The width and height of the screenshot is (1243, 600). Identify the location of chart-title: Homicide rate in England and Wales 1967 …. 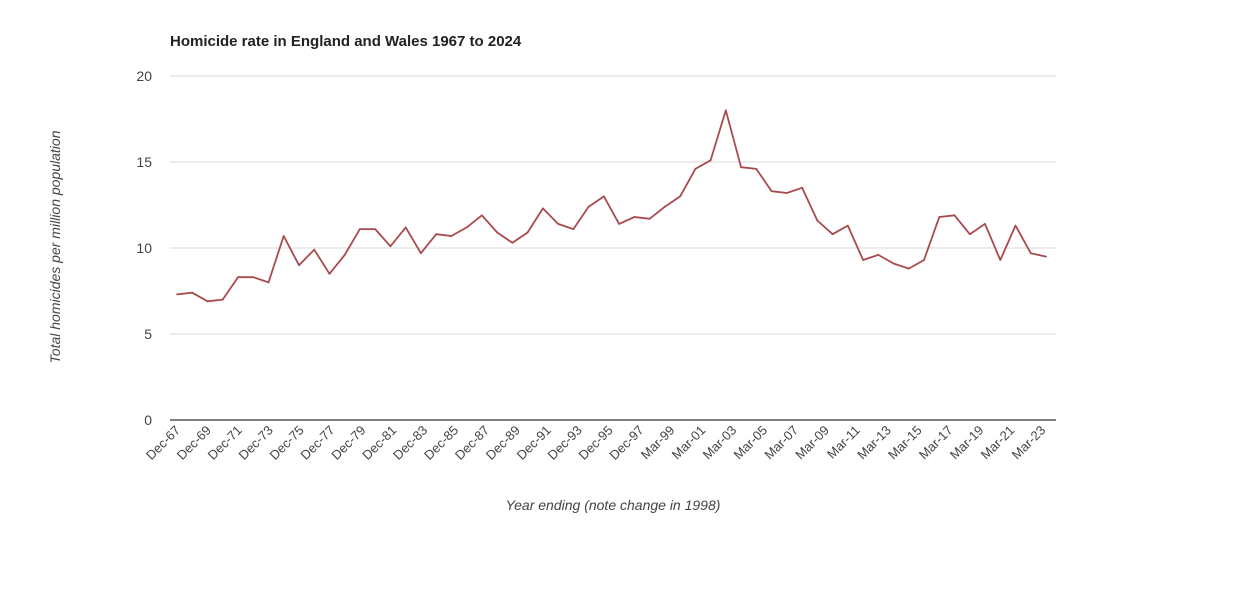
(346, 41).